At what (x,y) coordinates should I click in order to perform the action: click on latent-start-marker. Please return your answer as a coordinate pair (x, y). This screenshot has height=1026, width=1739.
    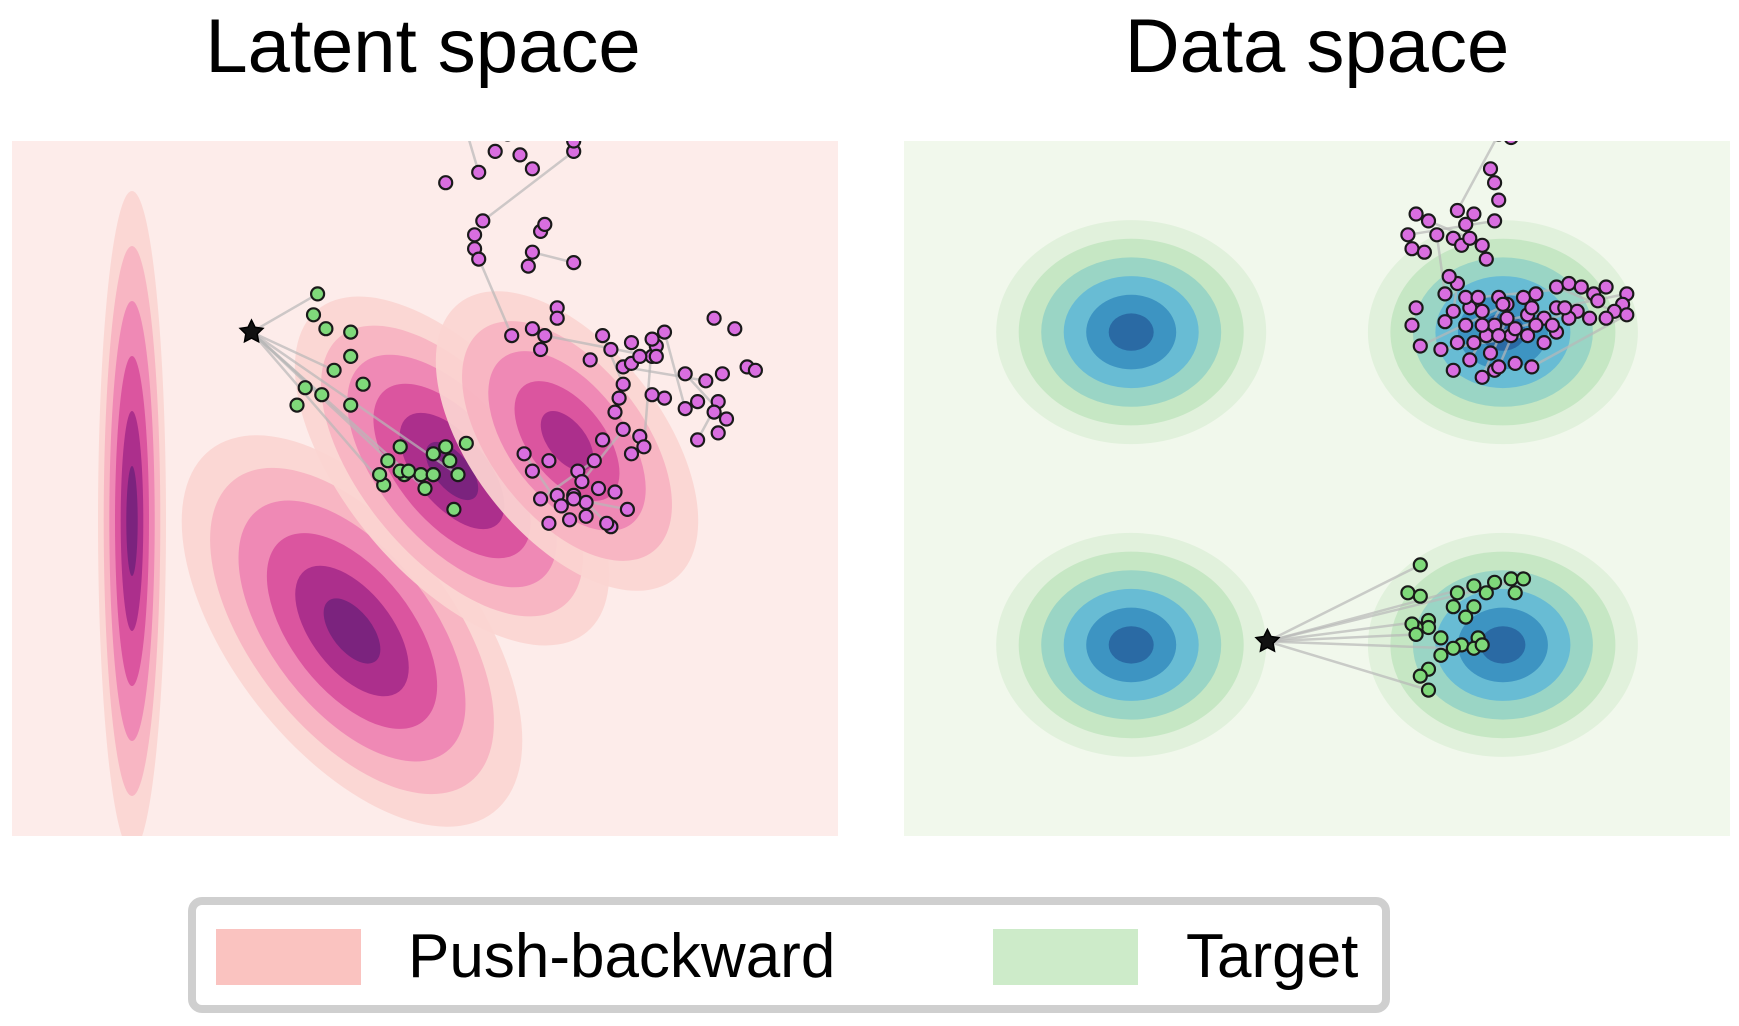
    Looking at the image, I should click on (251, 331).